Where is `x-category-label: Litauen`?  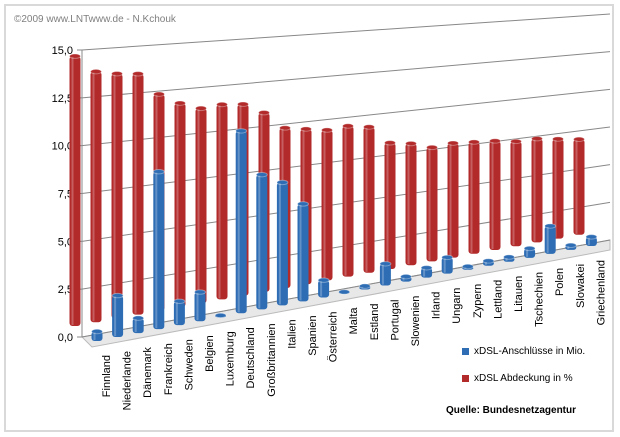
x-category-label: Litauen is located at coordinates (519, 294).